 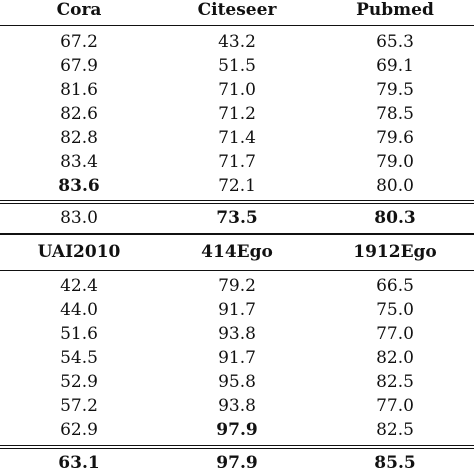 What do you see at coordinates (395, 358) in the screenshot?
I see `table-cell: 82.0` at bounding box center [395, 358].